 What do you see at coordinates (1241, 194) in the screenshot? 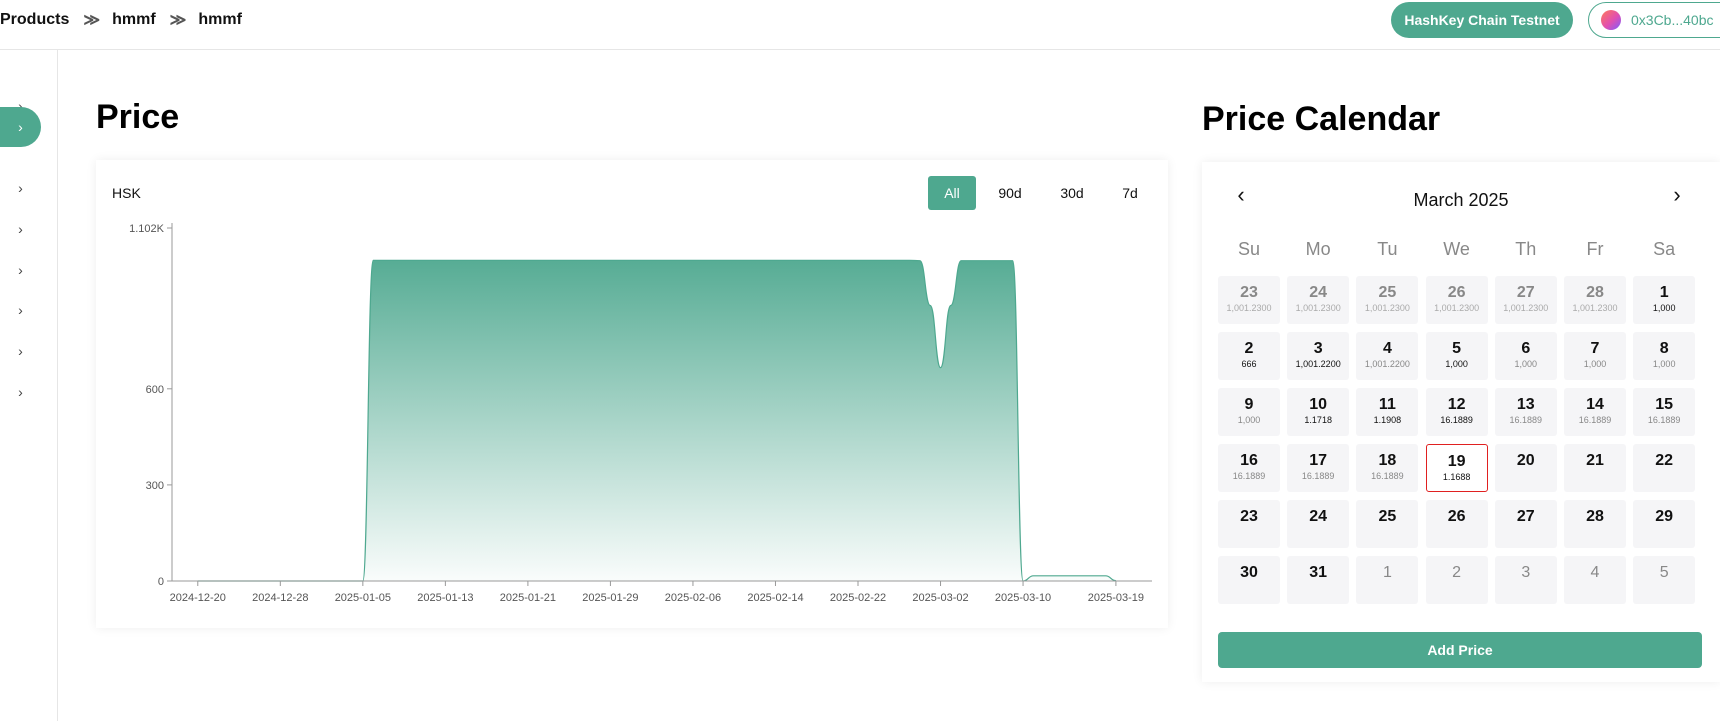
I see `prev-month-icon: ‹` at bounding box center [1241, 194].